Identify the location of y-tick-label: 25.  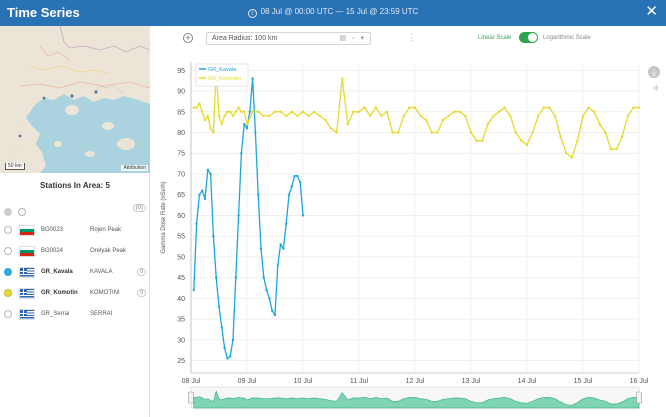
(181, 361).